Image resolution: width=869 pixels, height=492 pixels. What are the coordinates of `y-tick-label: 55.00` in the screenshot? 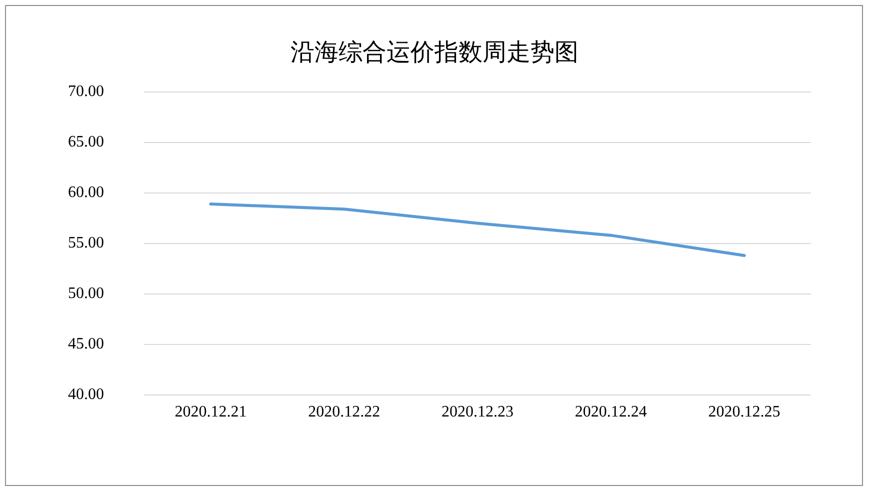 It's located at (86, 243).